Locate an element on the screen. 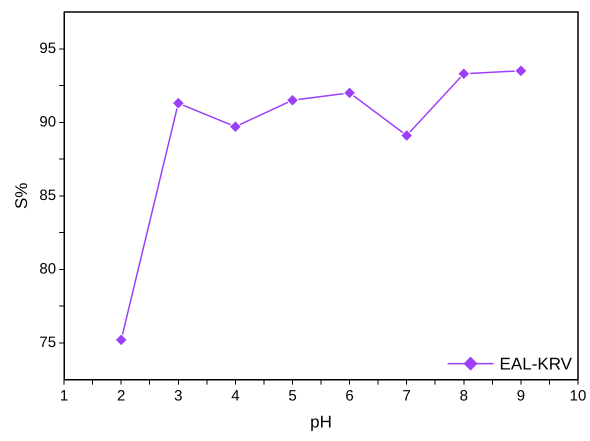 This screenshot has height=441, width=590. y-tick-label: 80 is located at coordinates (47, 269).